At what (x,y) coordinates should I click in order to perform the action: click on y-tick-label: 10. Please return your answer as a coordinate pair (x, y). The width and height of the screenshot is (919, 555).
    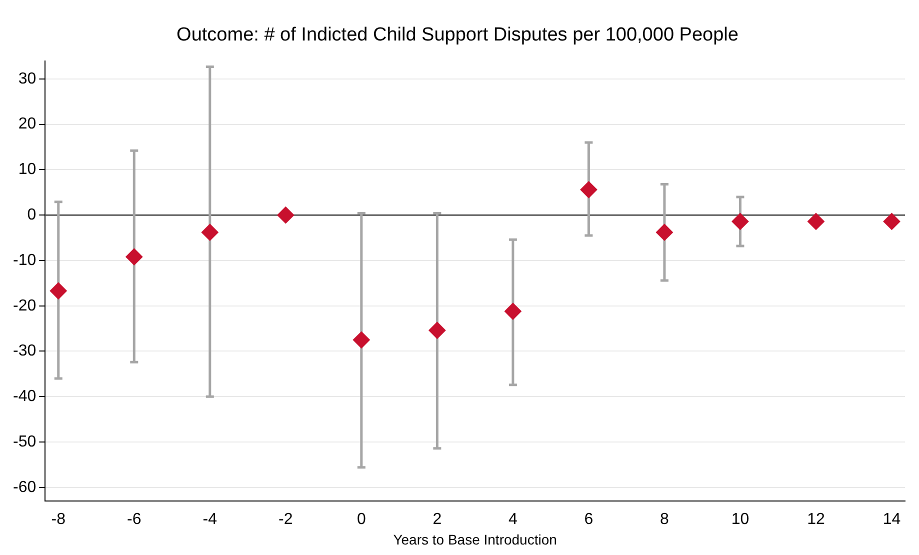
    Looking at the image, I should click on (27, 169).